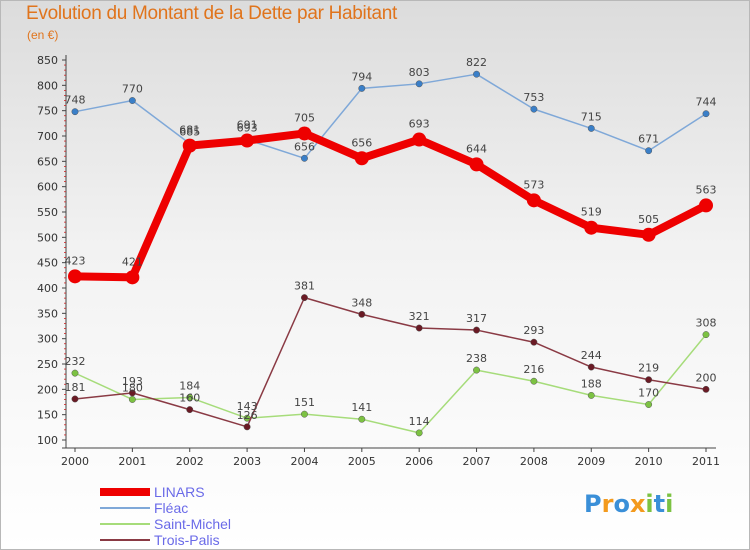 The height and width of the screenshot is (550, 750). I want to click on y-tick-label: 600, so click(47, 187).